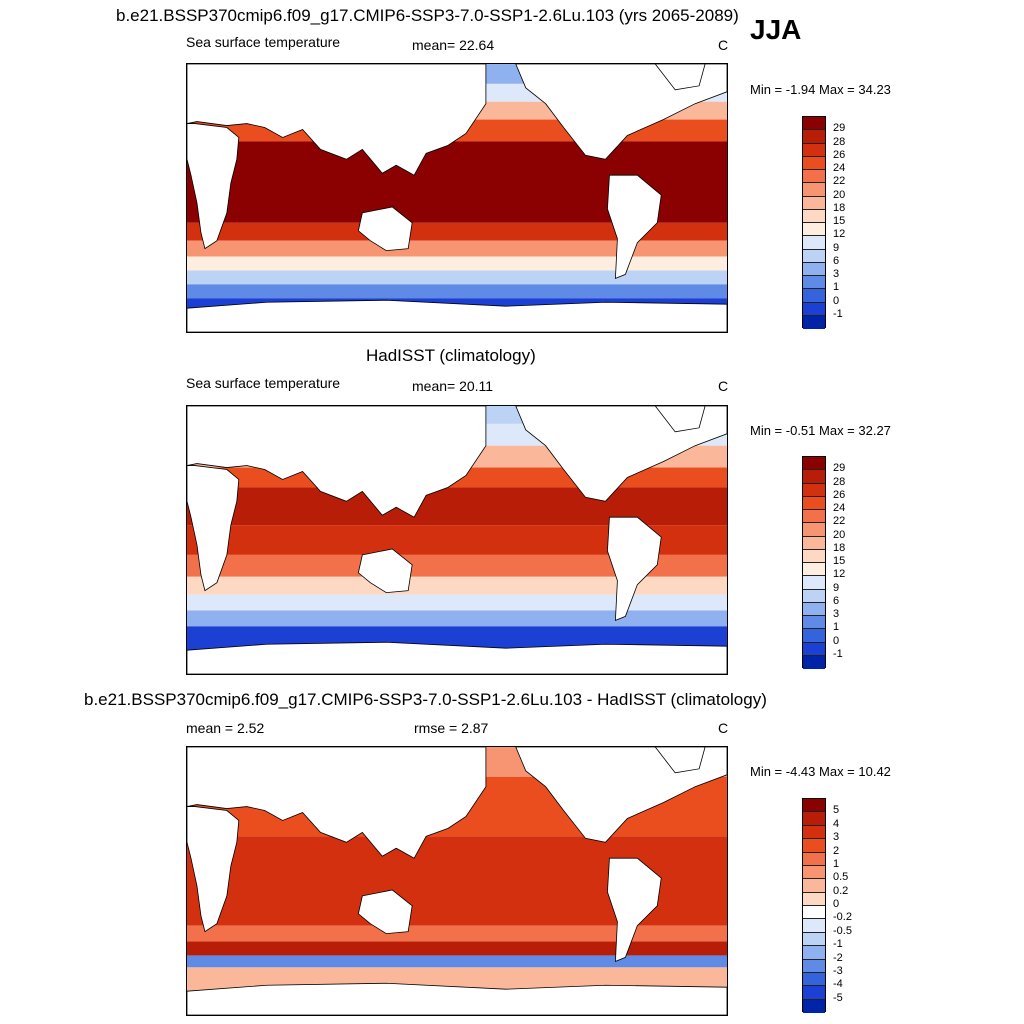 The height and width of the screenshot is (1024, 1024). What do you see at coordinates (263, 383) in the screenshot?
I see `panel-2-variable-label: Sea surface temperature` at bounding box center [263, 383].